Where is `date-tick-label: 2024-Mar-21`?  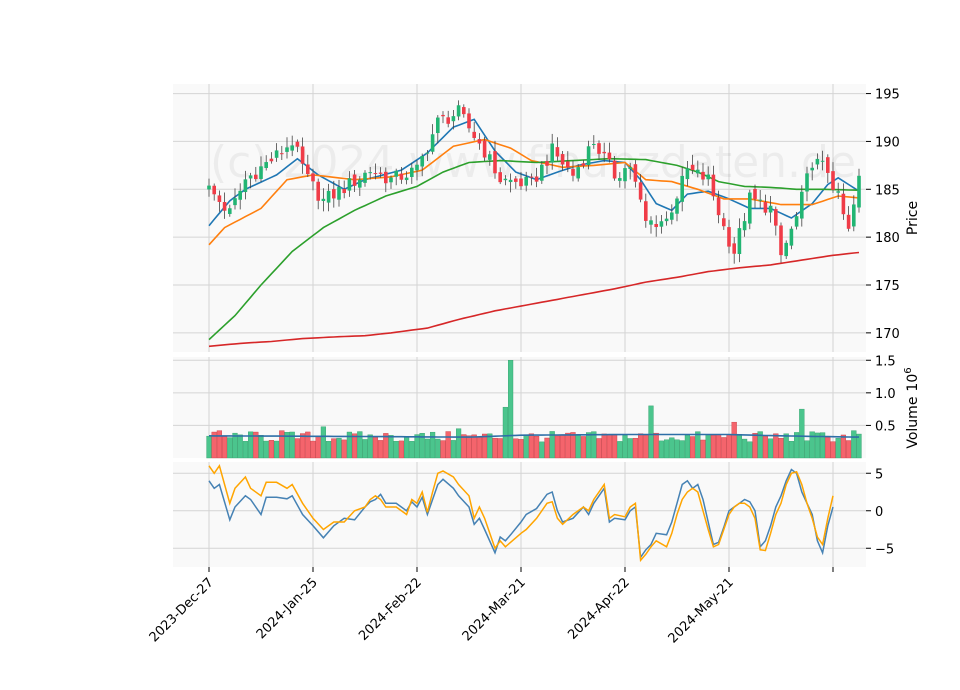
date-tick-label: 2024-Mar-21 is located at coordinates (494, 609).